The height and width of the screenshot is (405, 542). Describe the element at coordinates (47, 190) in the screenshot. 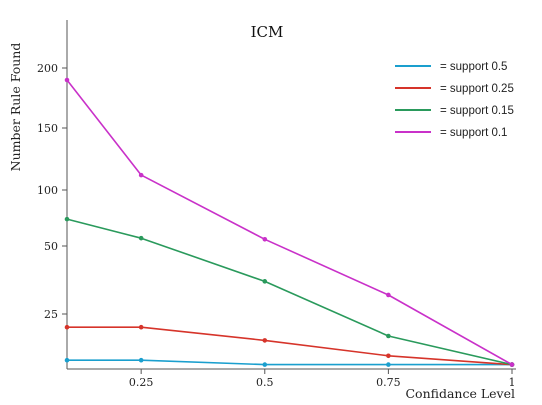

I see `y-tick-label: 100` at that location.